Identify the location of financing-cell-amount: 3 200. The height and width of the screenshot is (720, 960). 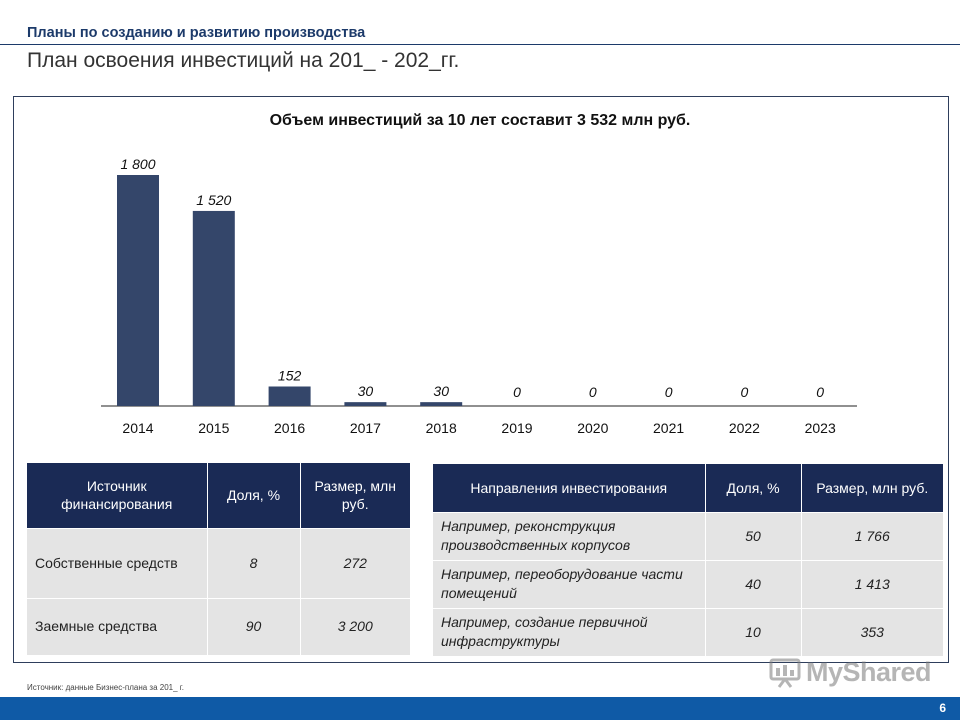
(355, 626).